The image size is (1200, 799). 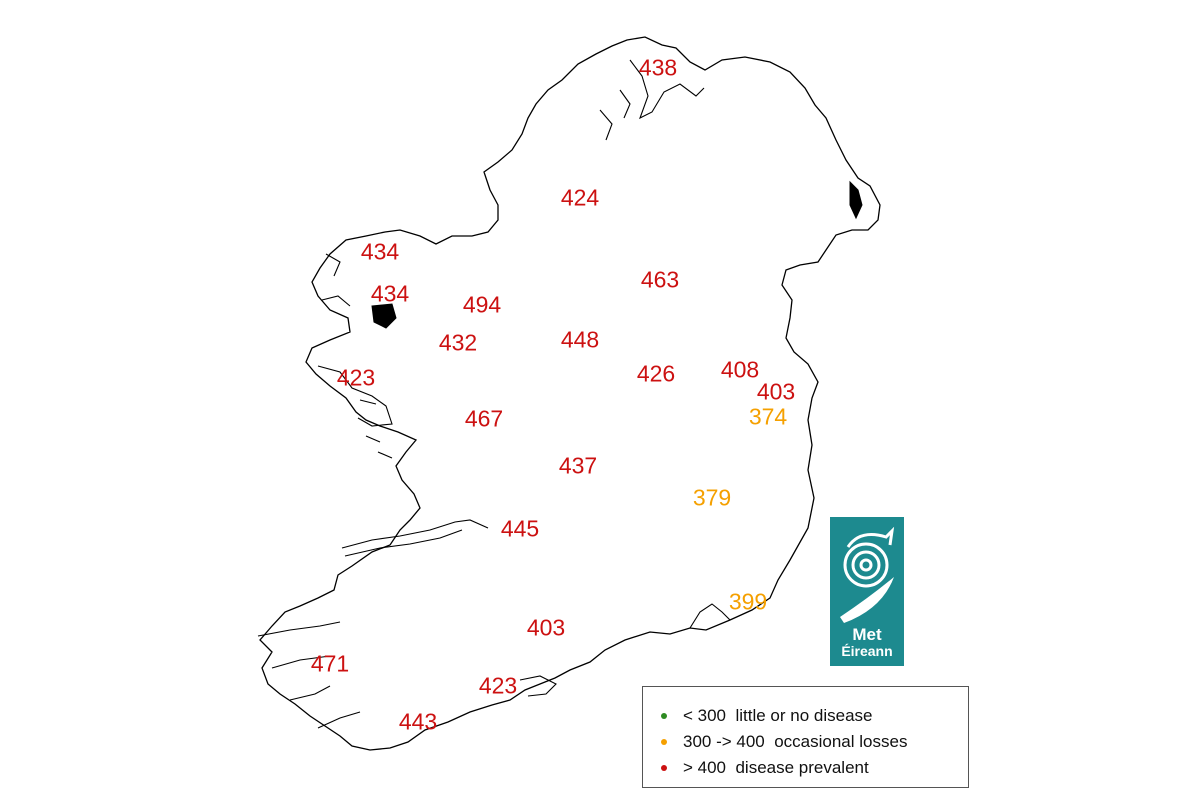 I want to click on station-value: 448, so click(x=580, y=339).